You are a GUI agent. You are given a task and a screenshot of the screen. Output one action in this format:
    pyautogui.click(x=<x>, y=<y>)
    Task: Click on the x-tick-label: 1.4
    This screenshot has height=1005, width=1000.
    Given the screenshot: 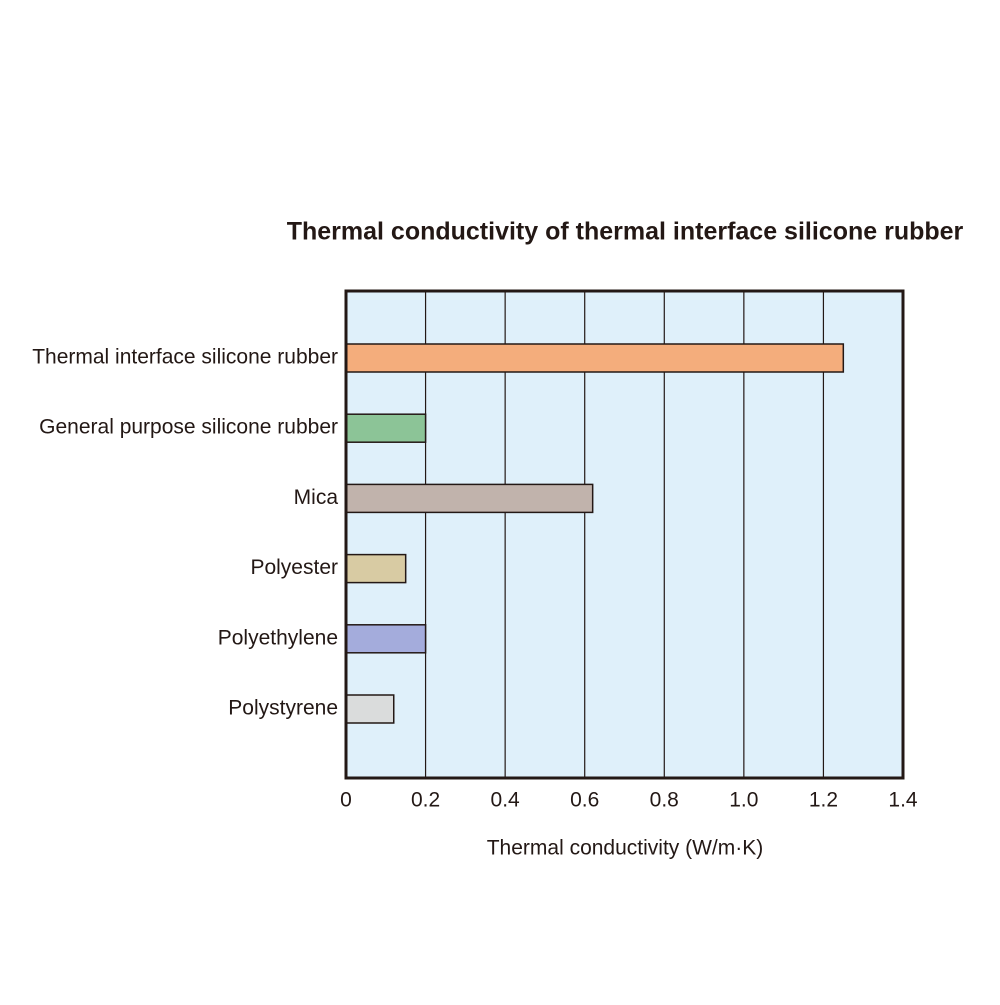 What is the action you would take?
    pyautogui.click(x=903, y=800)
    